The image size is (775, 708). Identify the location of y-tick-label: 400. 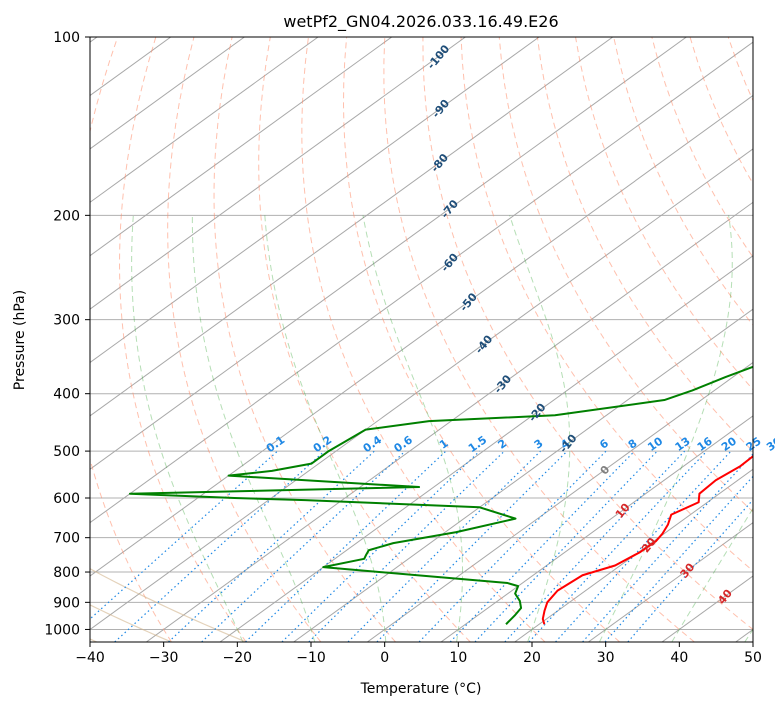
(66, 395).